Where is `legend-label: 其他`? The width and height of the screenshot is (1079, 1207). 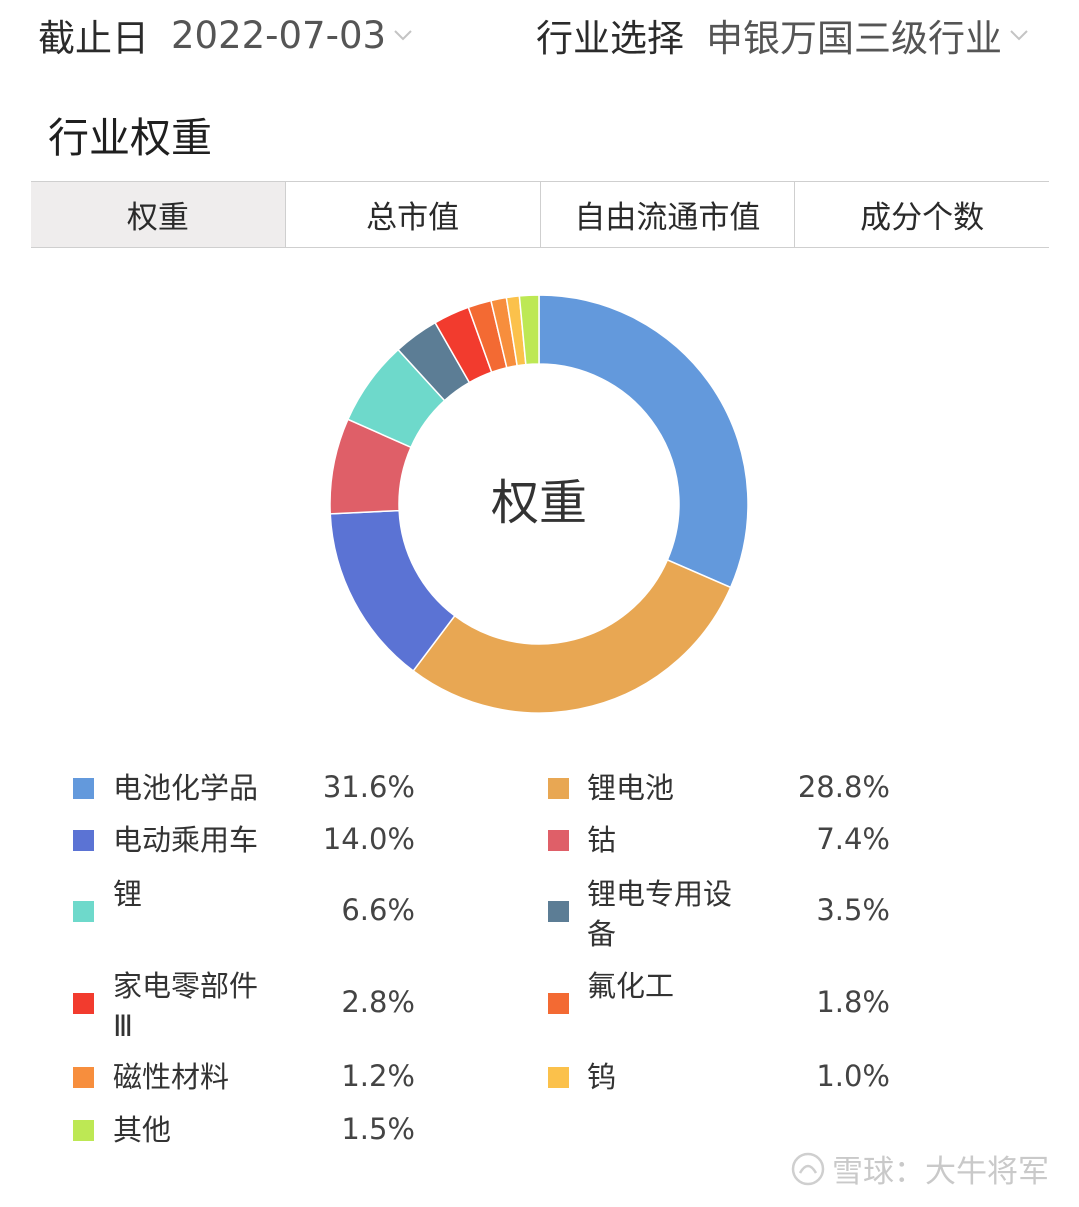 legend-label: 其他 is located at coordinates (142, 1130).